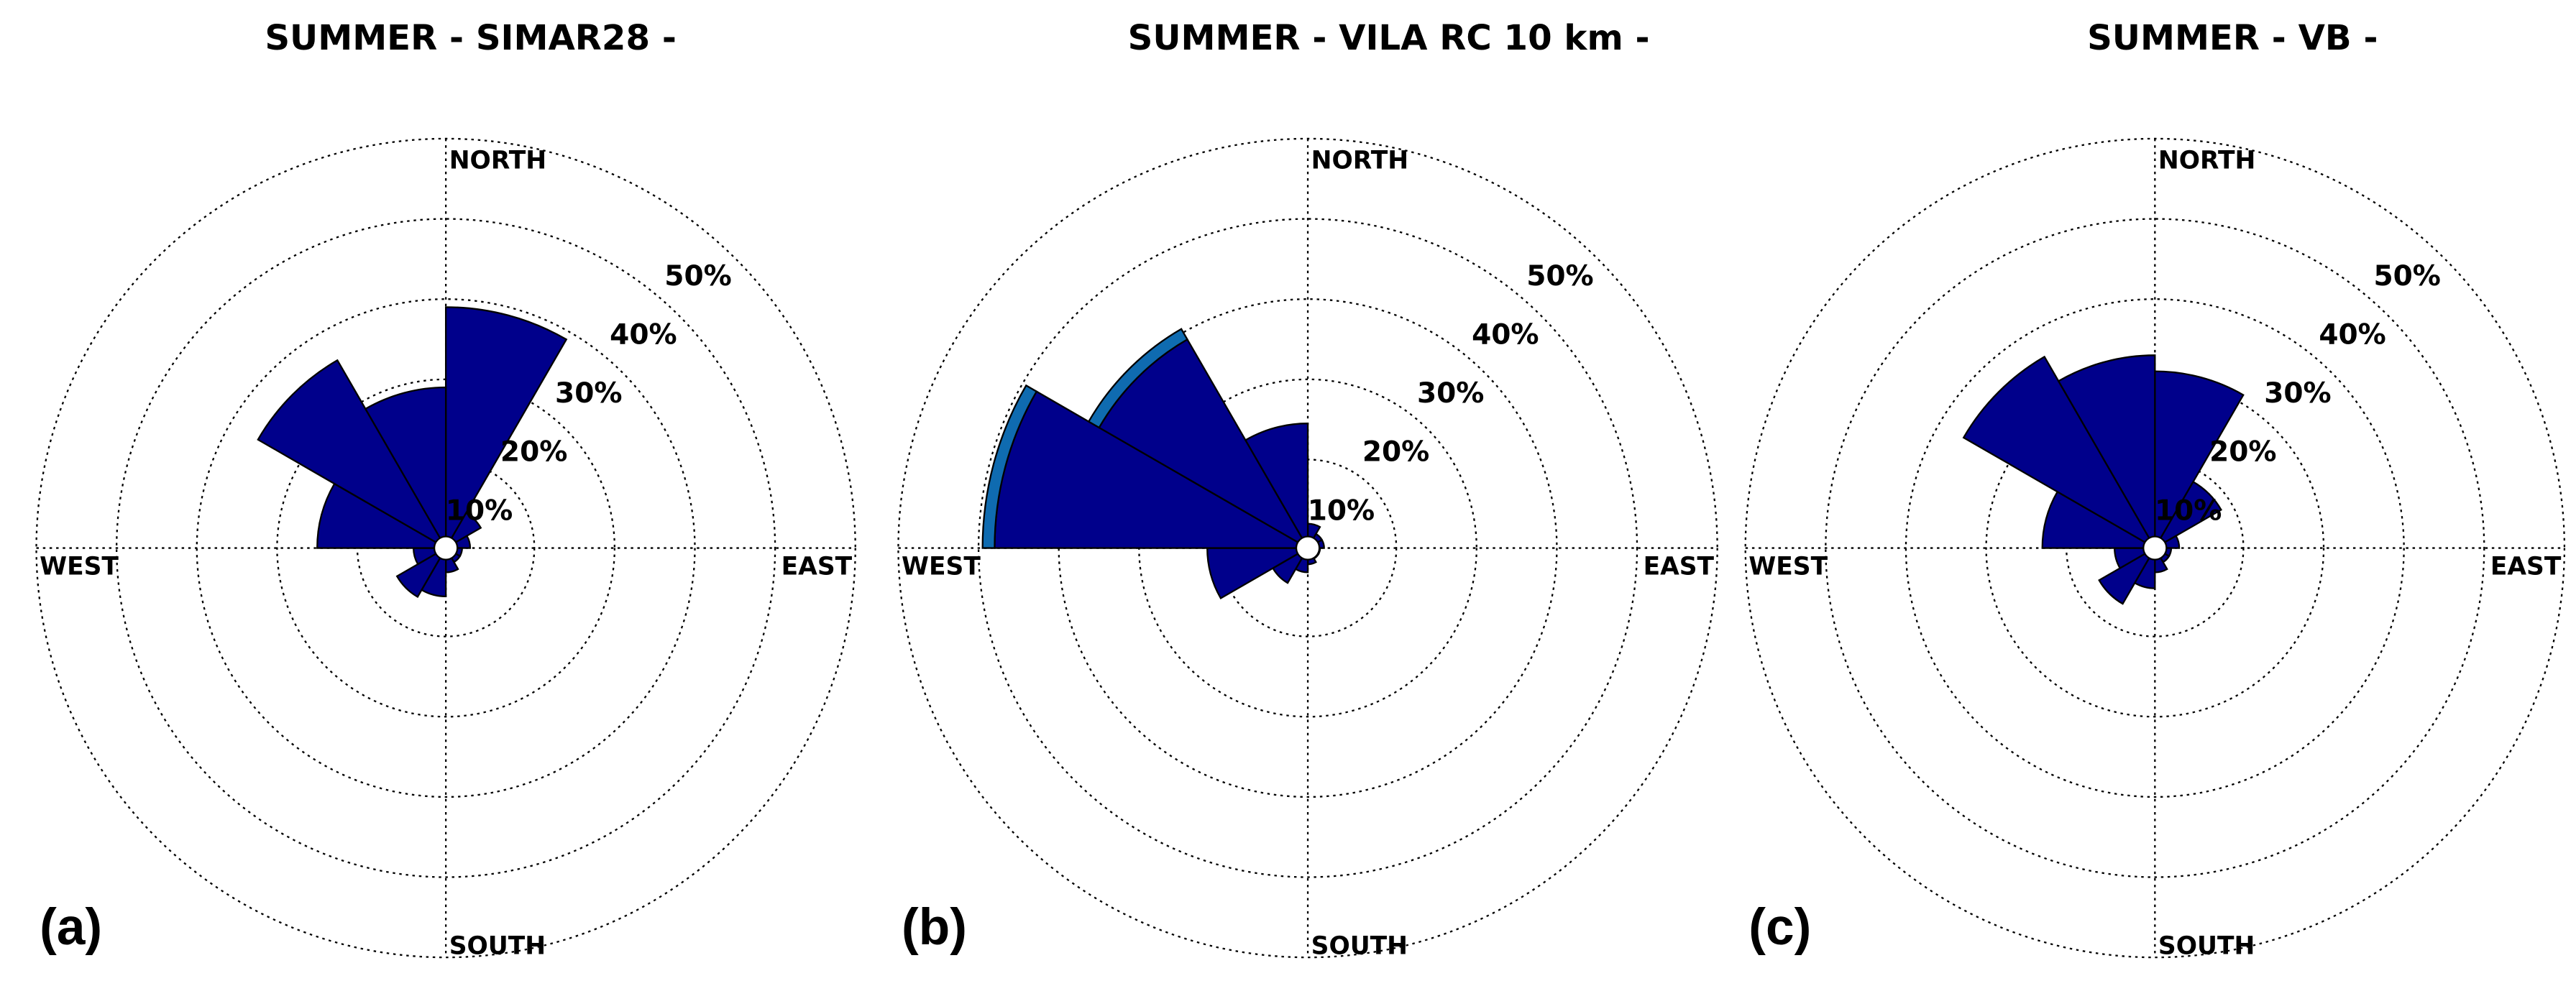 This screenshot has width=2576, height=981. What do you see at coordinates (1389, 38) in the screenshot?
I see `chart-title: SUMMER - VILA RC 10 km -` at bounding box center [1389, 38].